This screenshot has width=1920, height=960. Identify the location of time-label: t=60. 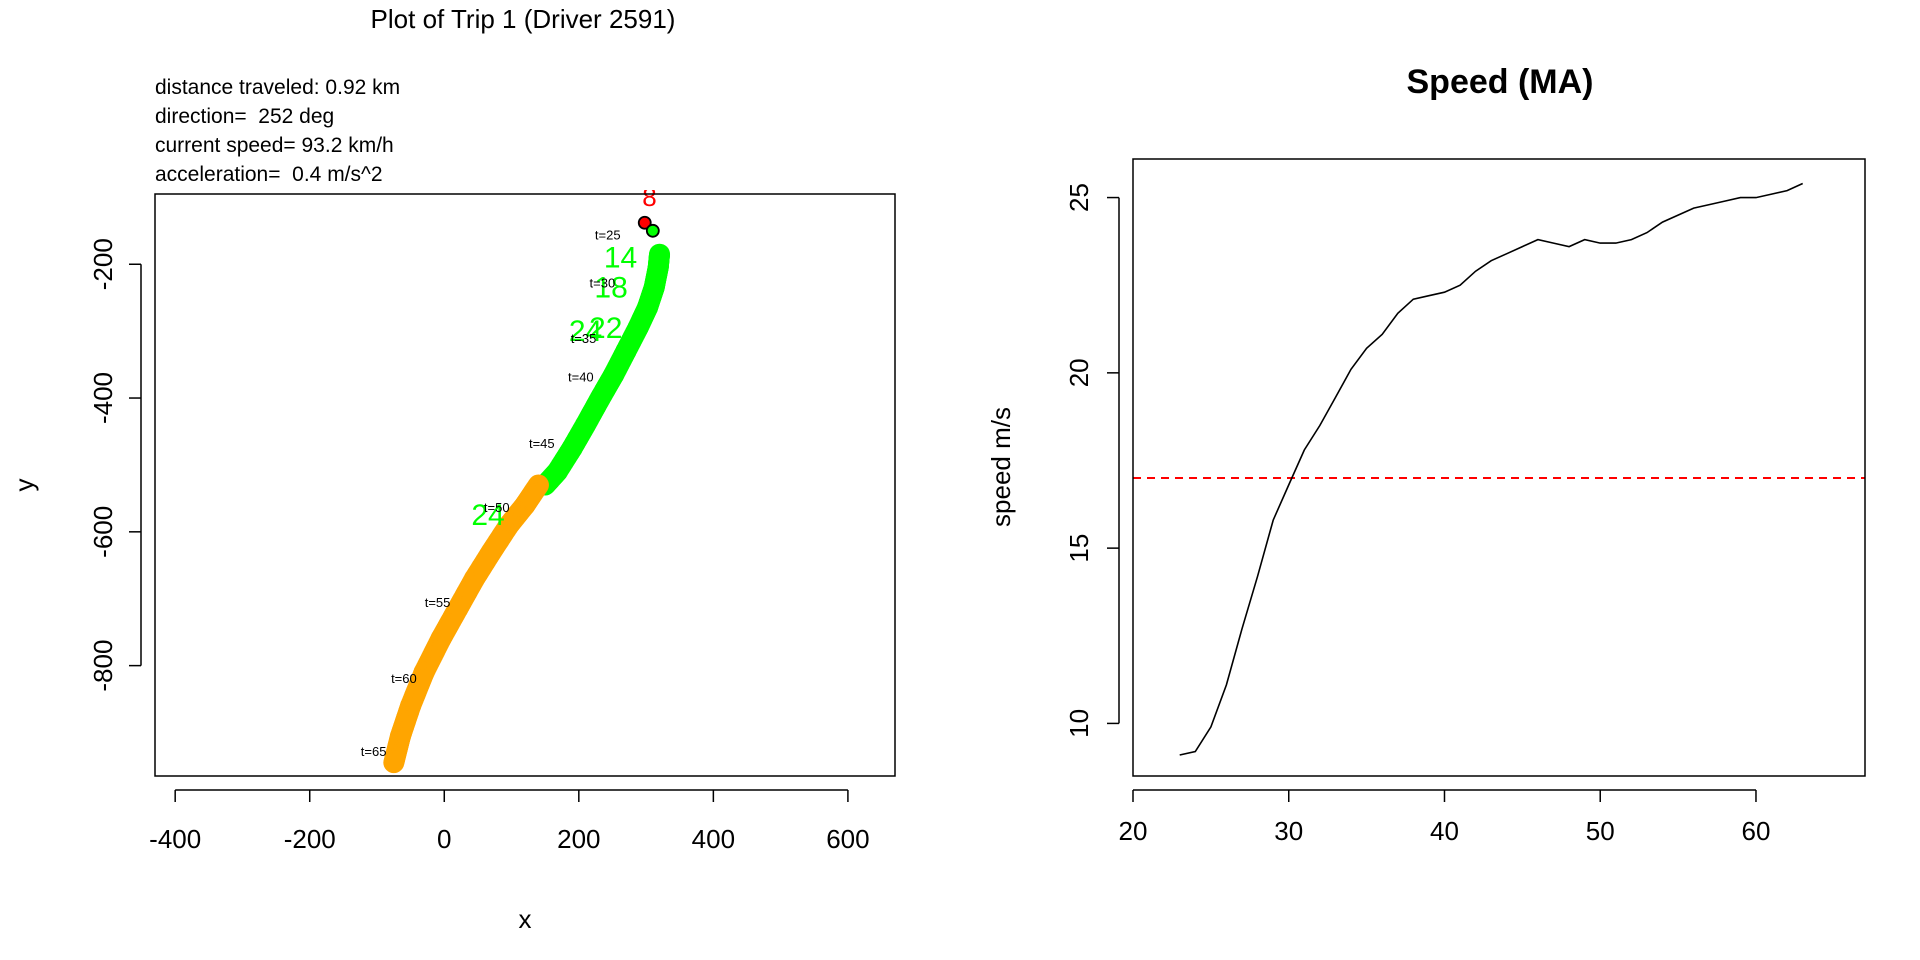
(404, 678).